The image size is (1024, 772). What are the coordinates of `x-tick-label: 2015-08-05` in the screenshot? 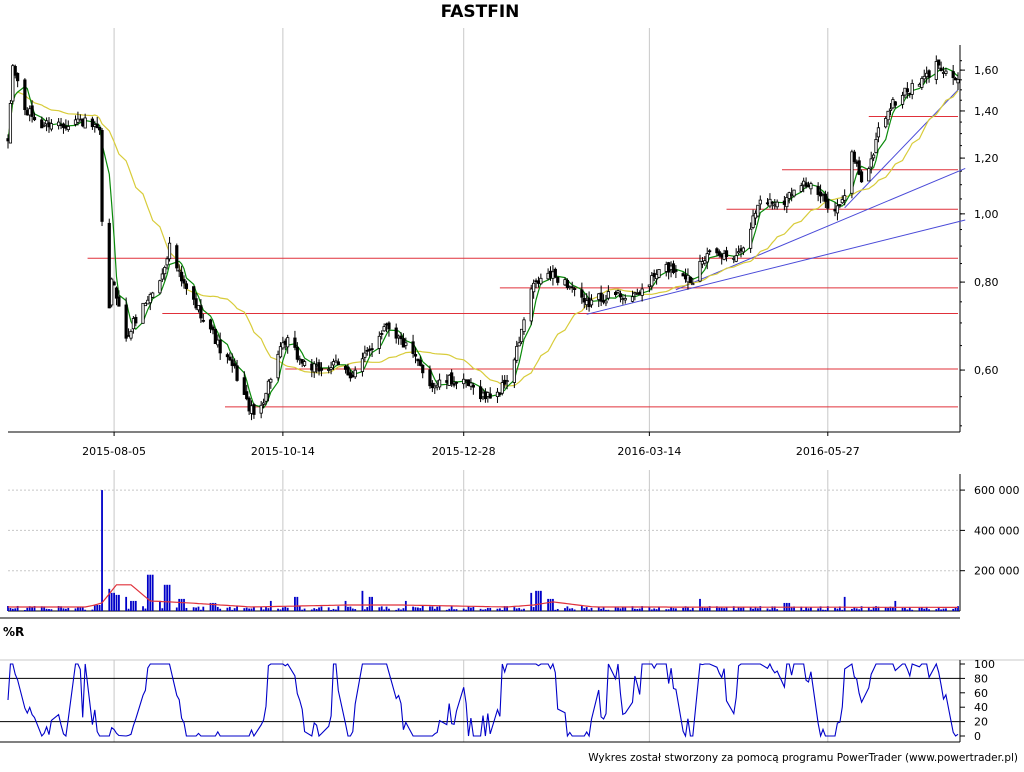 It's located at (114, 451).